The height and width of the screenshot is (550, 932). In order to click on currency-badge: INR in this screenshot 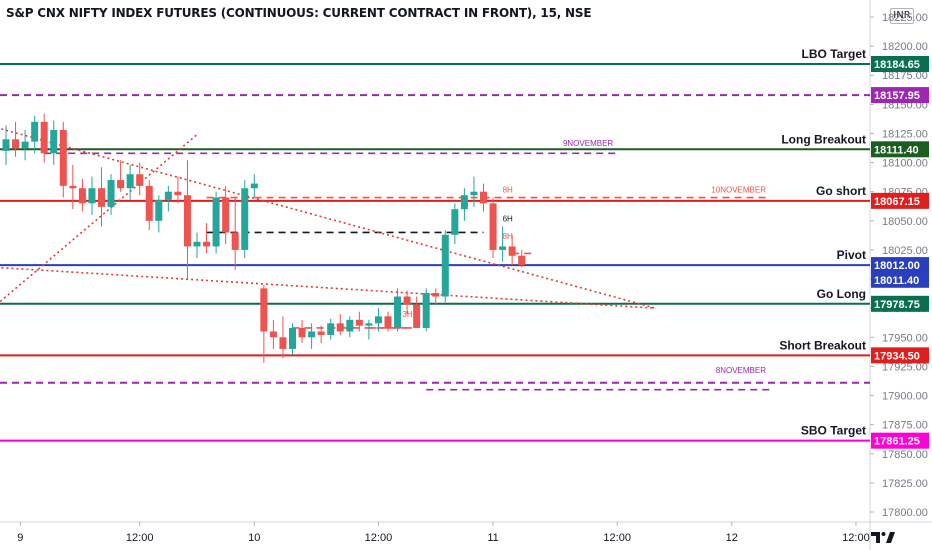, I will do `click(902, 16)`.